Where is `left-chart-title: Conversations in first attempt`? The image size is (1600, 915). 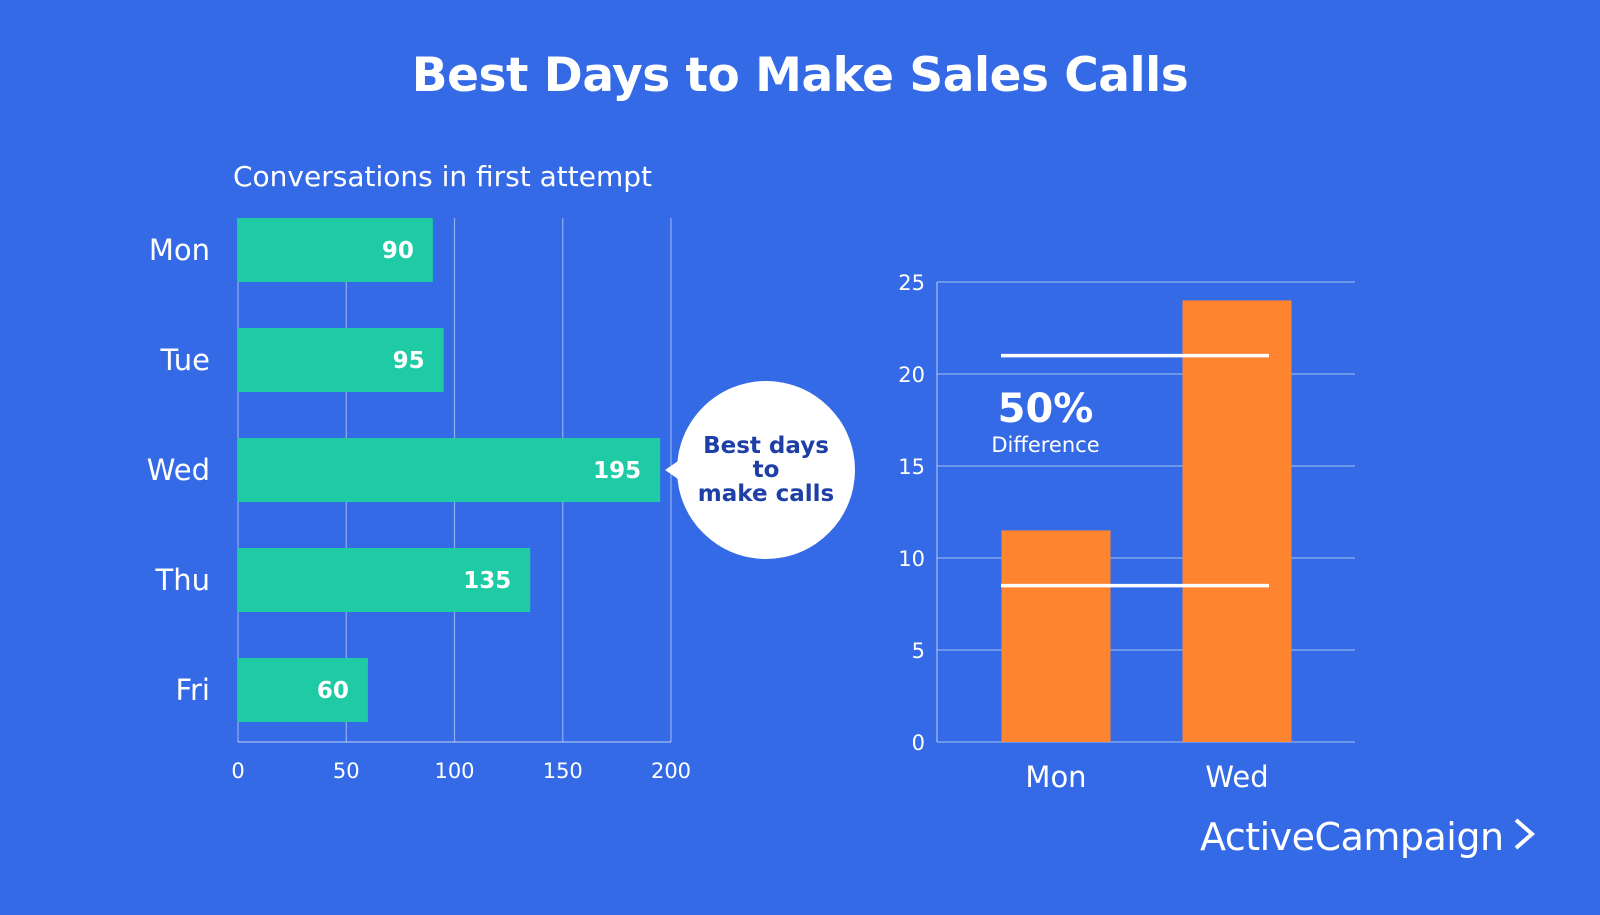
left-chart-title: Conversations in first attempt is located at coordinates (443, 176).